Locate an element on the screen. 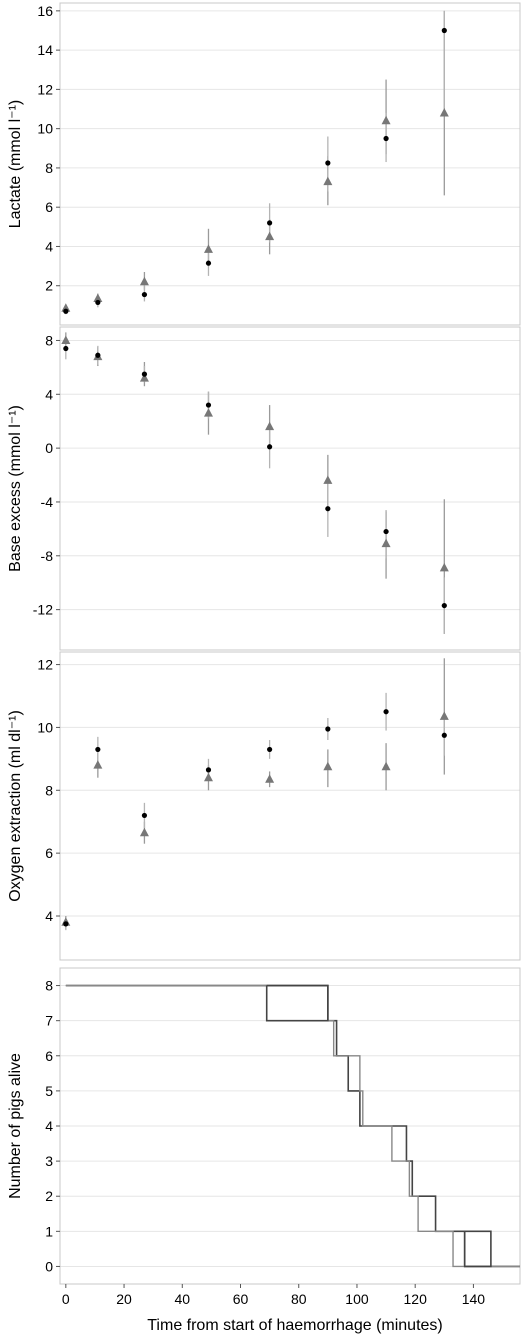 The width and height of the screenshot is (525, 1339). y-tick-label: 5 is located at coordinates (49, 1091).